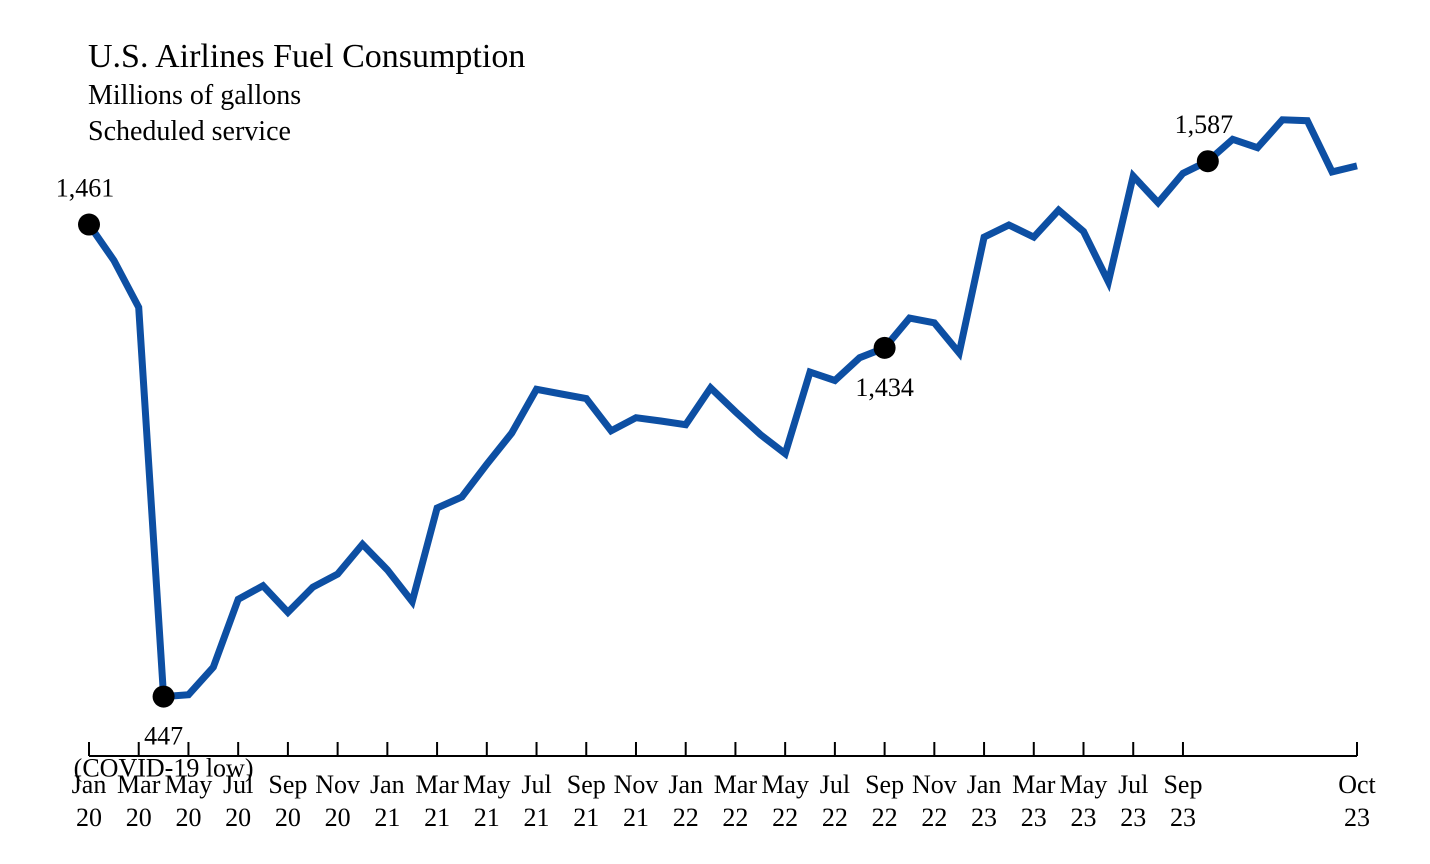 The height and width of the screenshot is (864, 1430). I want to click on chart-title: U.S. Airlines Fuel Consumption, so click(306, 56).